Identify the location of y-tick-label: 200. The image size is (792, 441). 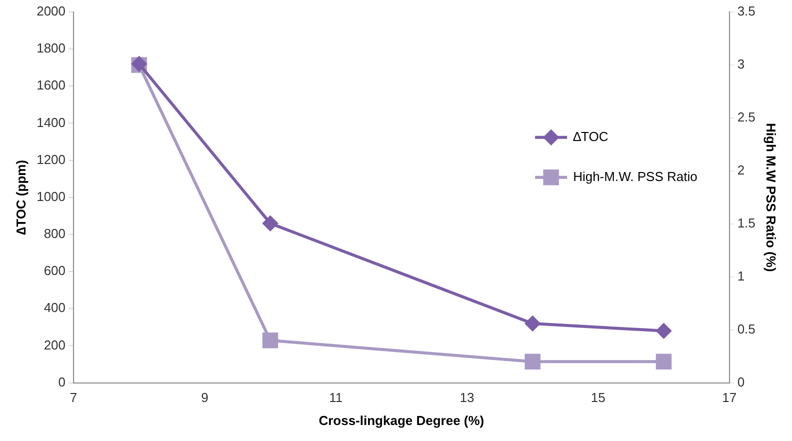
(55, 344).